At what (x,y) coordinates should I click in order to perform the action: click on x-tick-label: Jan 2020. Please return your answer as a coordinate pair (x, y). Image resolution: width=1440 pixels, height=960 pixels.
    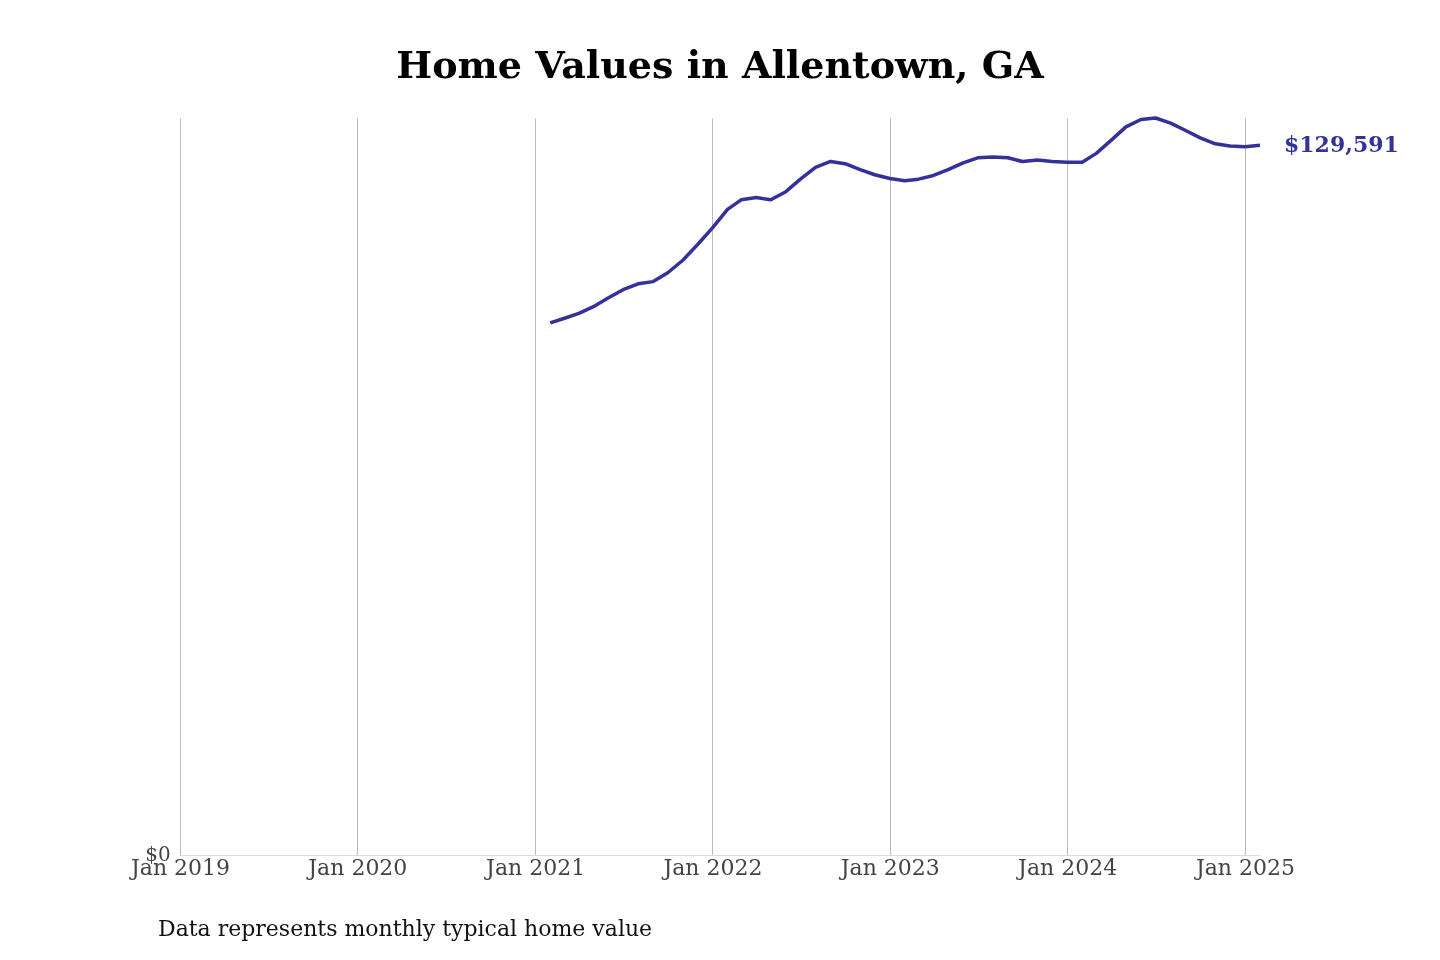
    Looking at the image, I should click on (357, 867).